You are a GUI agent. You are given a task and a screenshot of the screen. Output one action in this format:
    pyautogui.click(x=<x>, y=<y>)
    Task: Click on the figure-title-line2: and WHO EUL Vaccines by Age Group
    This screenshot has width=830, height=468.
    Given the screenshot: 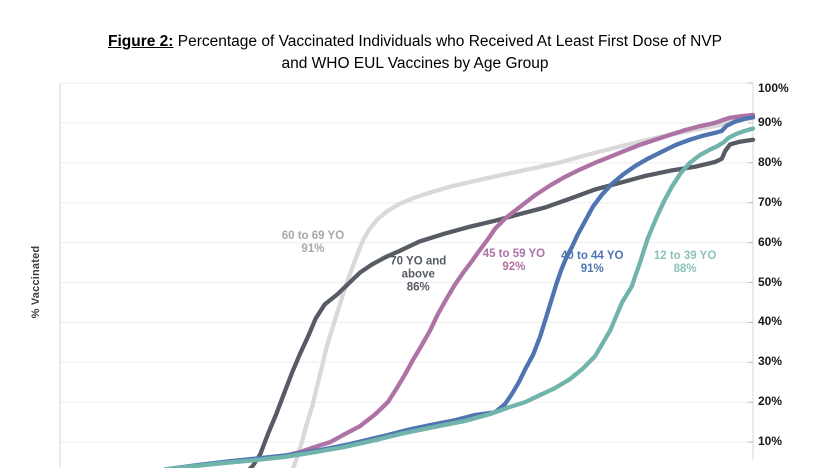 What is the action you would take?
    pyautogui.click(x=415, y=63)
    